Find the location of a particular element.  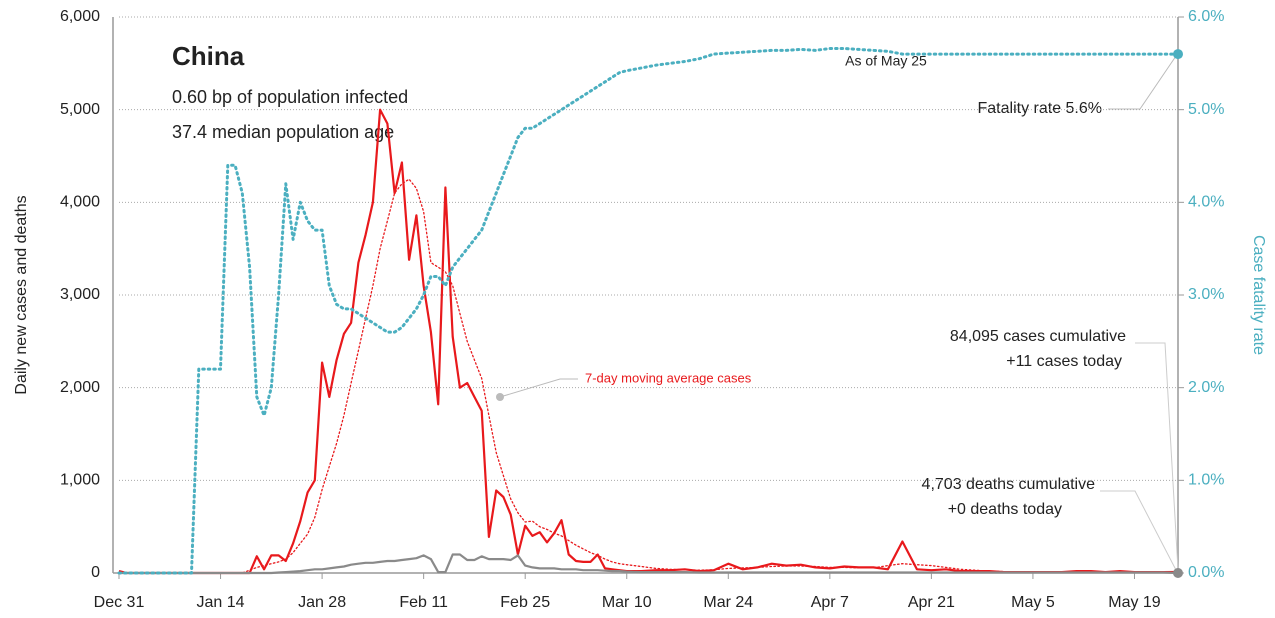

y-tick-label: 5,000 is located at coordinates (80, 109).